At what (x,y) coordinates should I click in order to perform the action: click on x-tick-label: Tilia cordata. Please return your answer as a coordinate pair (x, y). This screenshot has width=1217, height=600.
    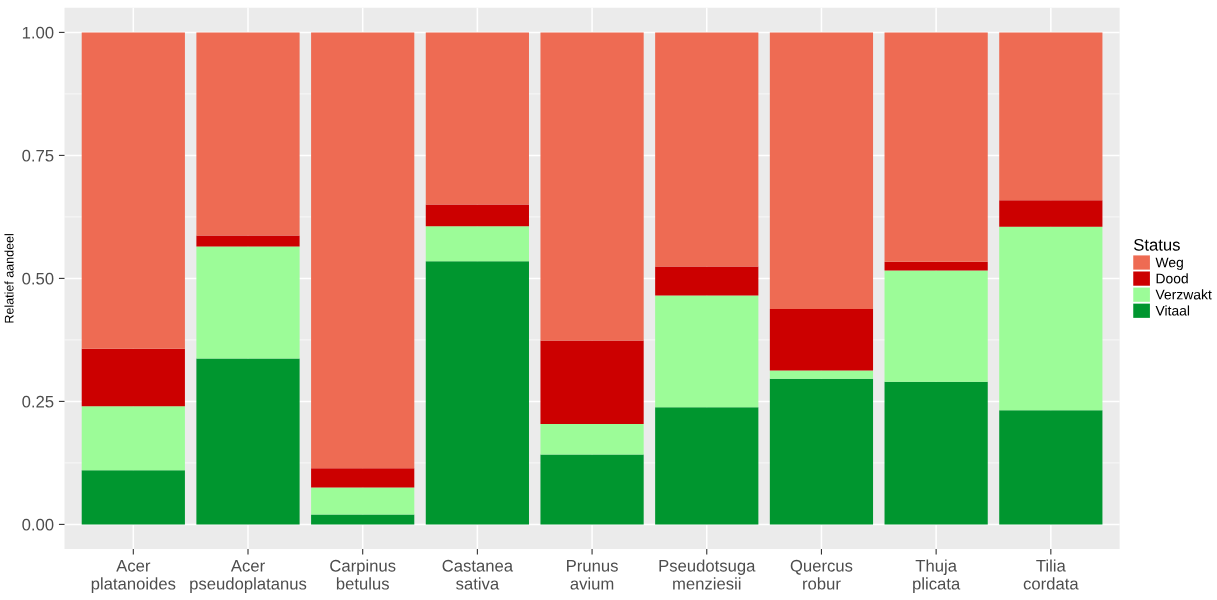
    Looking at the image, I should click on (1051, 574).